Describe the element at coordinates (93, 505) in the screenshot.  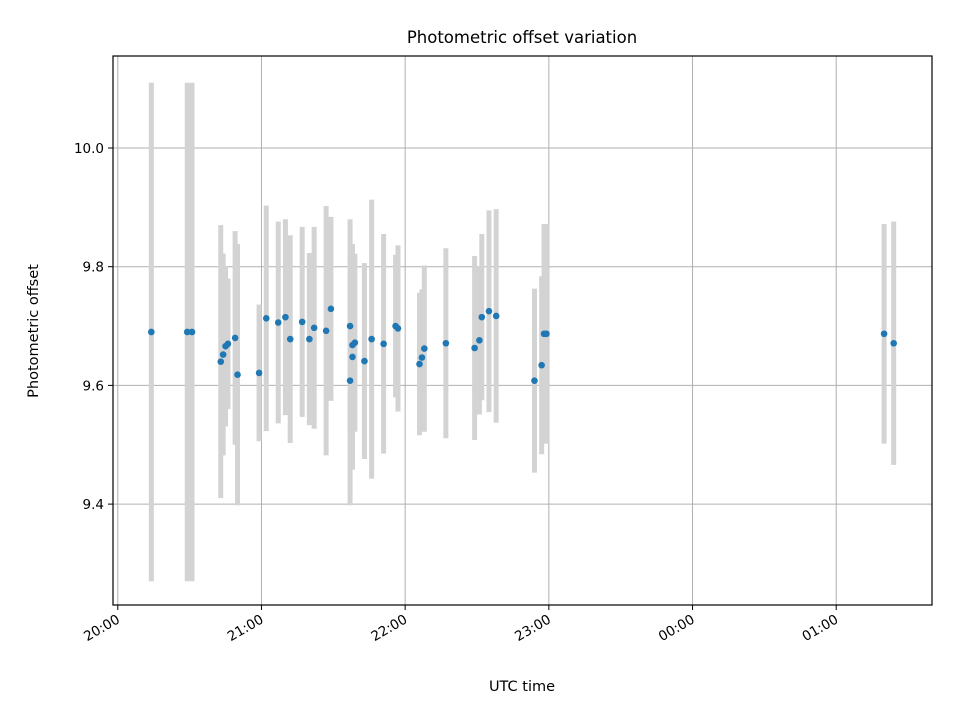
I see `y-tick-label: 9.4` at that location.